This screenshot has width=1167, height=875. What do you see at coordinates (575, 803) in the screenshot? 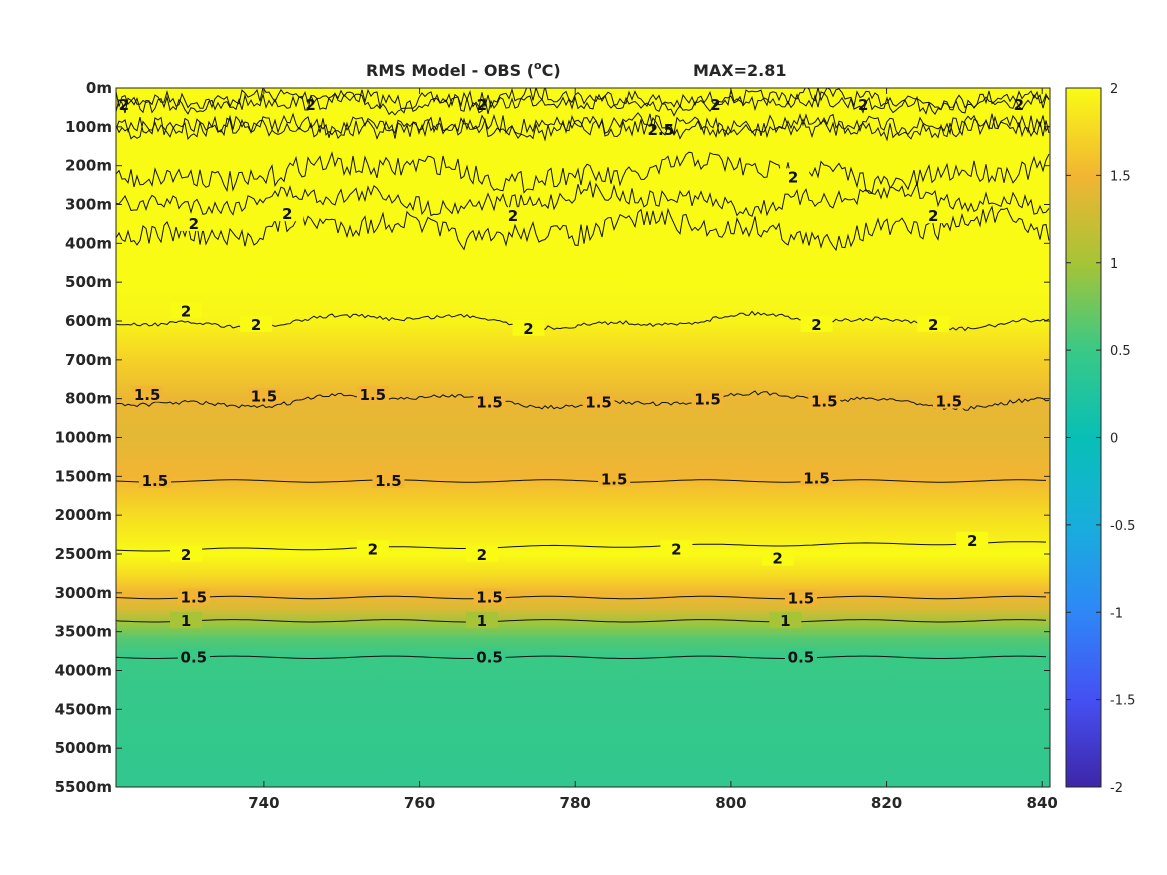
I see `x-tick-label: 780` at bounding box center [575, 803].